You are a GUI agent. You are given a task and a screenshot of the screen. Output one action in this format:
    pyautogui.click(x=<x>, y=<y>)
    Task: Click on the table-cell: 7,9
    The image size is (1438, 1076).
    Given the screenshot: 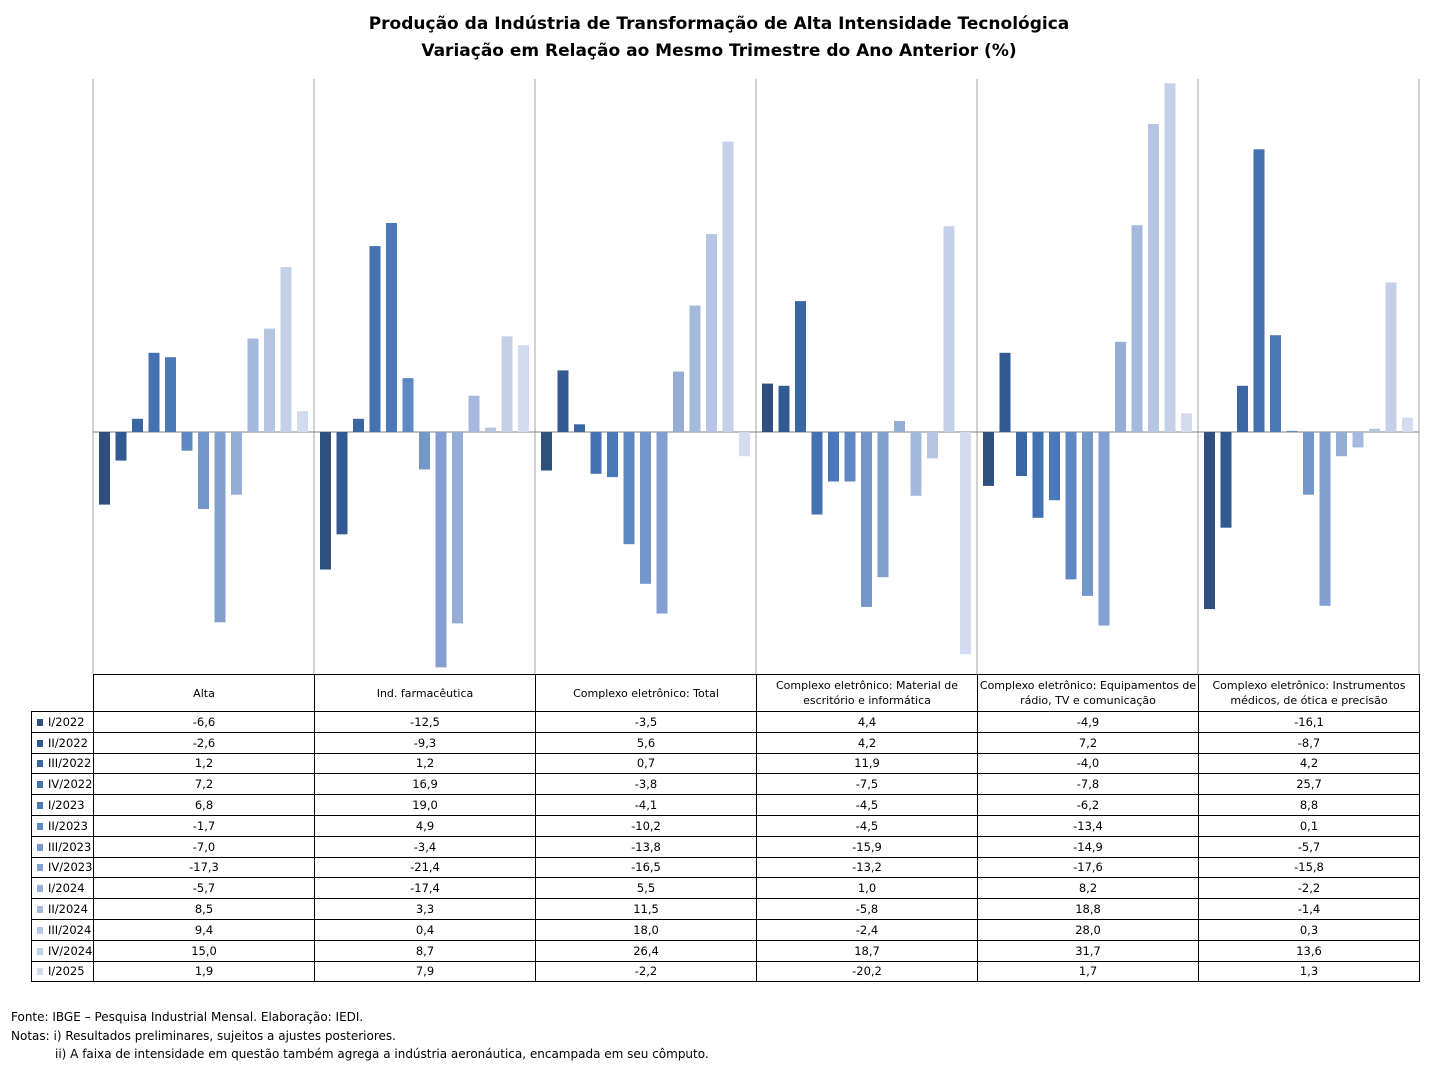 What is the action you would take?
    pyautogui.click(x=425, y=971)
    